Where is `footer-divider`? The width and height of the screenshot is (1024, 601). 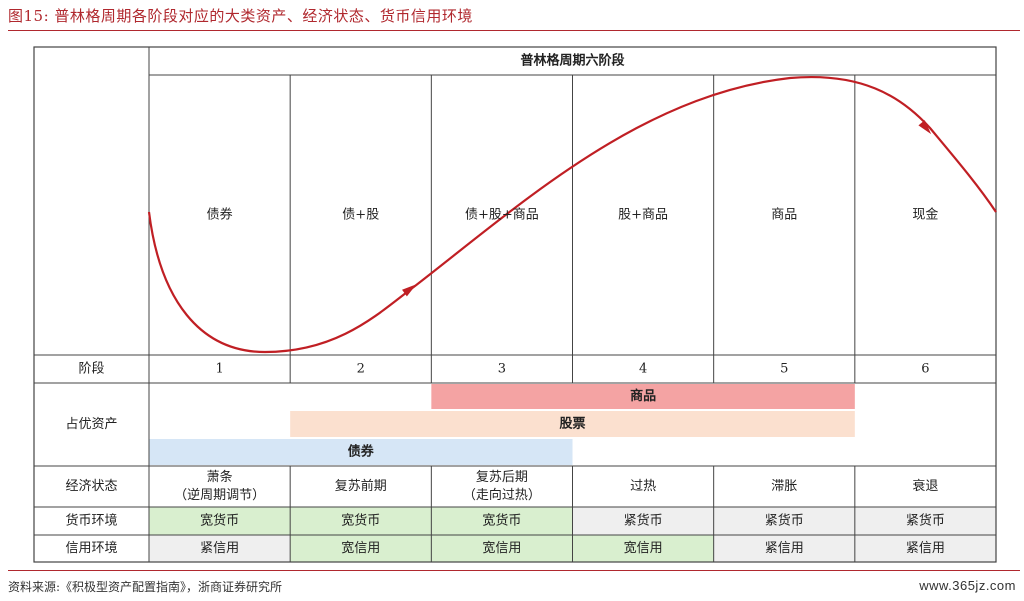 footer-divider is located at coordinates (514, 570).